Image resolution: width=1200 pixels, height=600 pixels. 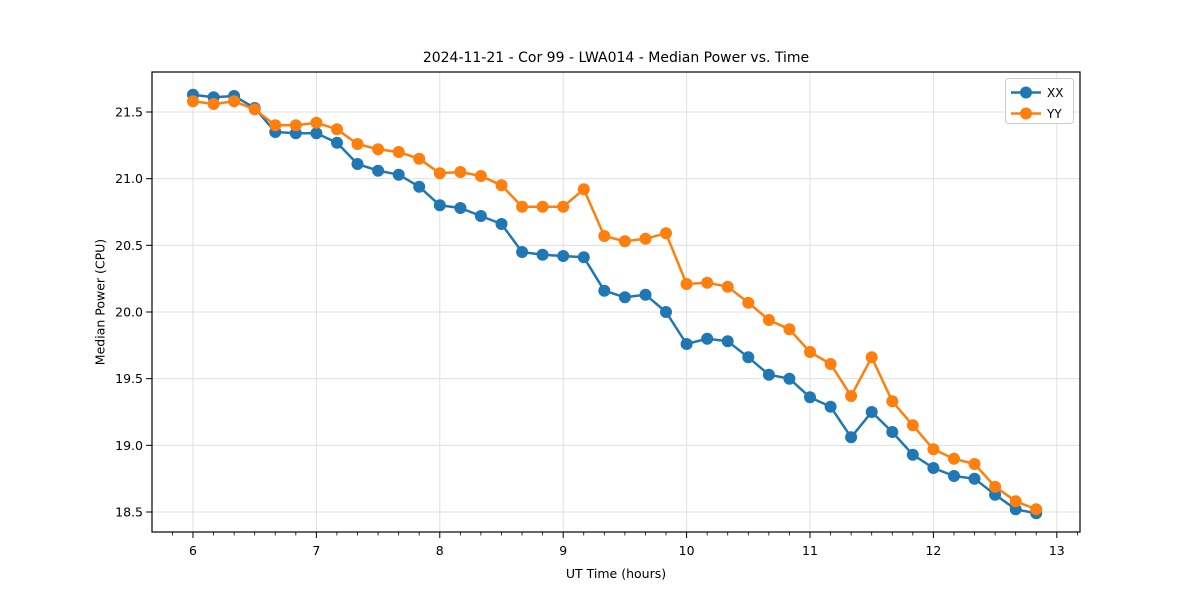 I want to click on y-tick-label: 19.0, so click(x=129, y=445).